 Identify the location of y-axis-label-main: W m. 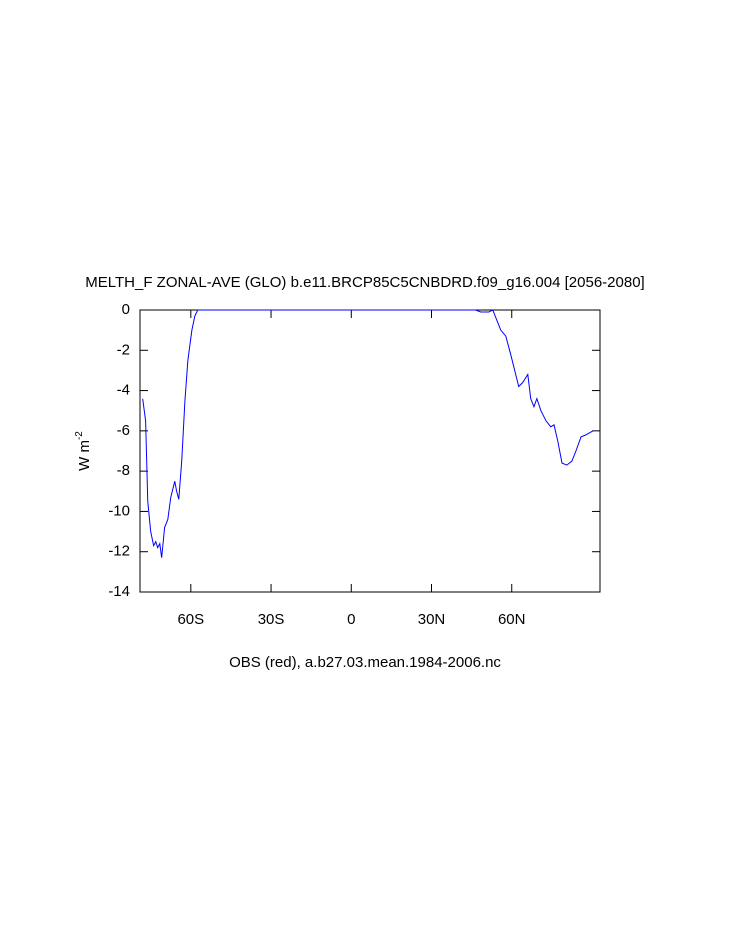
(84, 455).